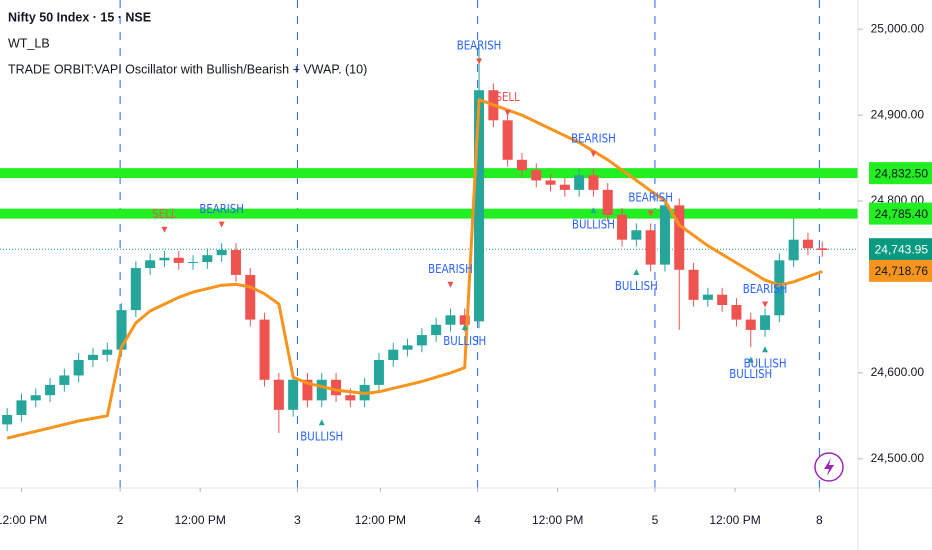 This screenshot has width=932, height=550. What do you see at coordinates (898, 372) in the screenshot?
I see `y-tick-label: 24,600.00` at bounding box center [898, 372].